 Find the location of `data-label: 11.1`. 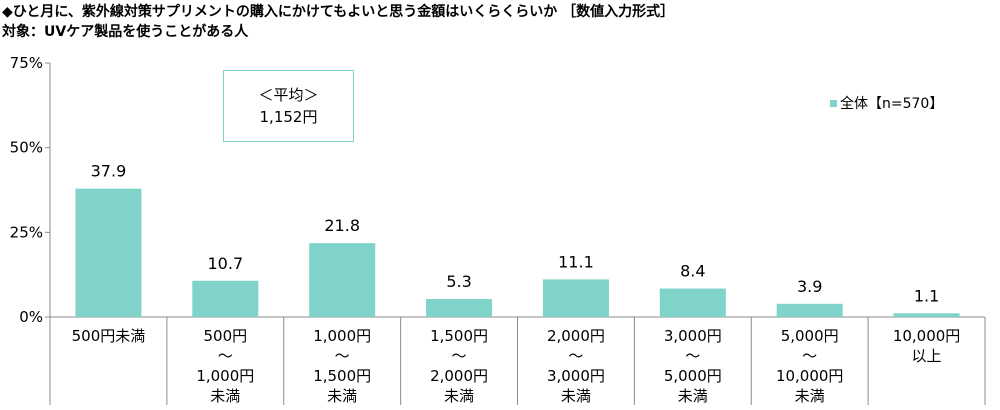

data-label: 11.1 is located at coordinates (576, 261).